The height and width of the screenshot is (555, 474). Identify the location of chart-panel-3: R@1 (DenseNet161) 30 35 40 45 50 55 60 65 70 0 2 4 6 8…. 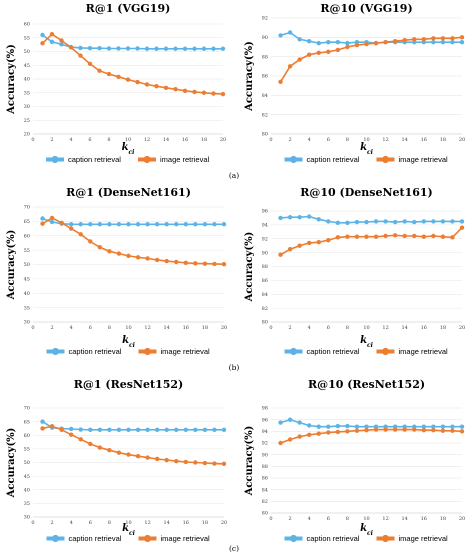
(116, 271).